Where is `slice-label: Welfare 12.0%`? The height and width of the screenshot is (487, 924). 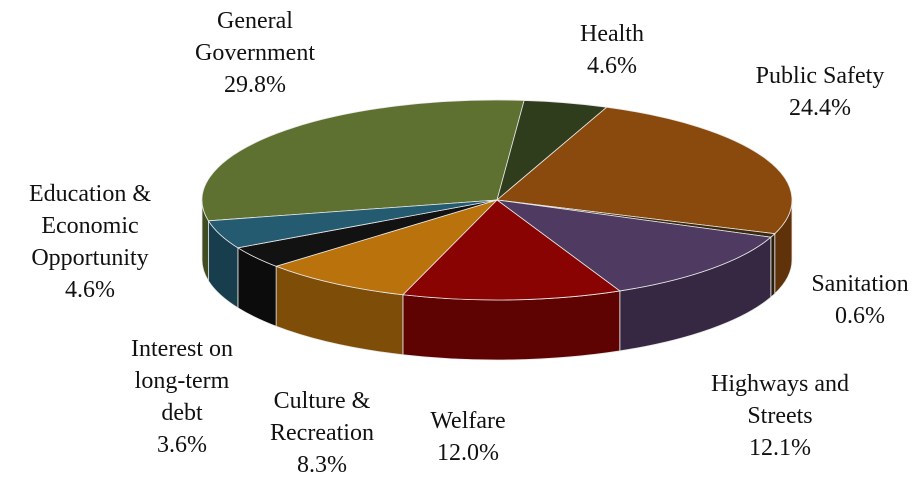 slice-label: Welfare 12.0% is located at coordinates (468, 437).